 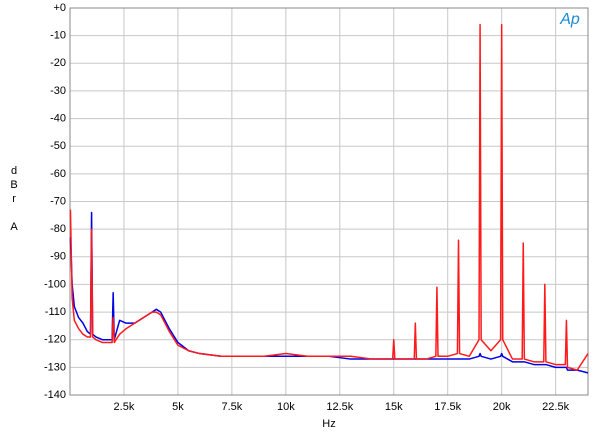 What do you see at coordinates (58, 63) in the screenshot?
I see `y-tick-label: -20` at bounding box center [58, 63].